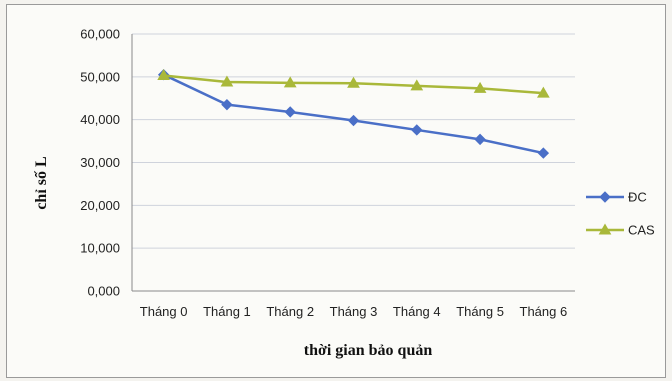 Image resolution: width=672 pixels, height=381 pixels. What do you see at coordinates (100, 34) in the screenshot?
I see `y-tick-label: 60,000` at bounding box center [100, 34].